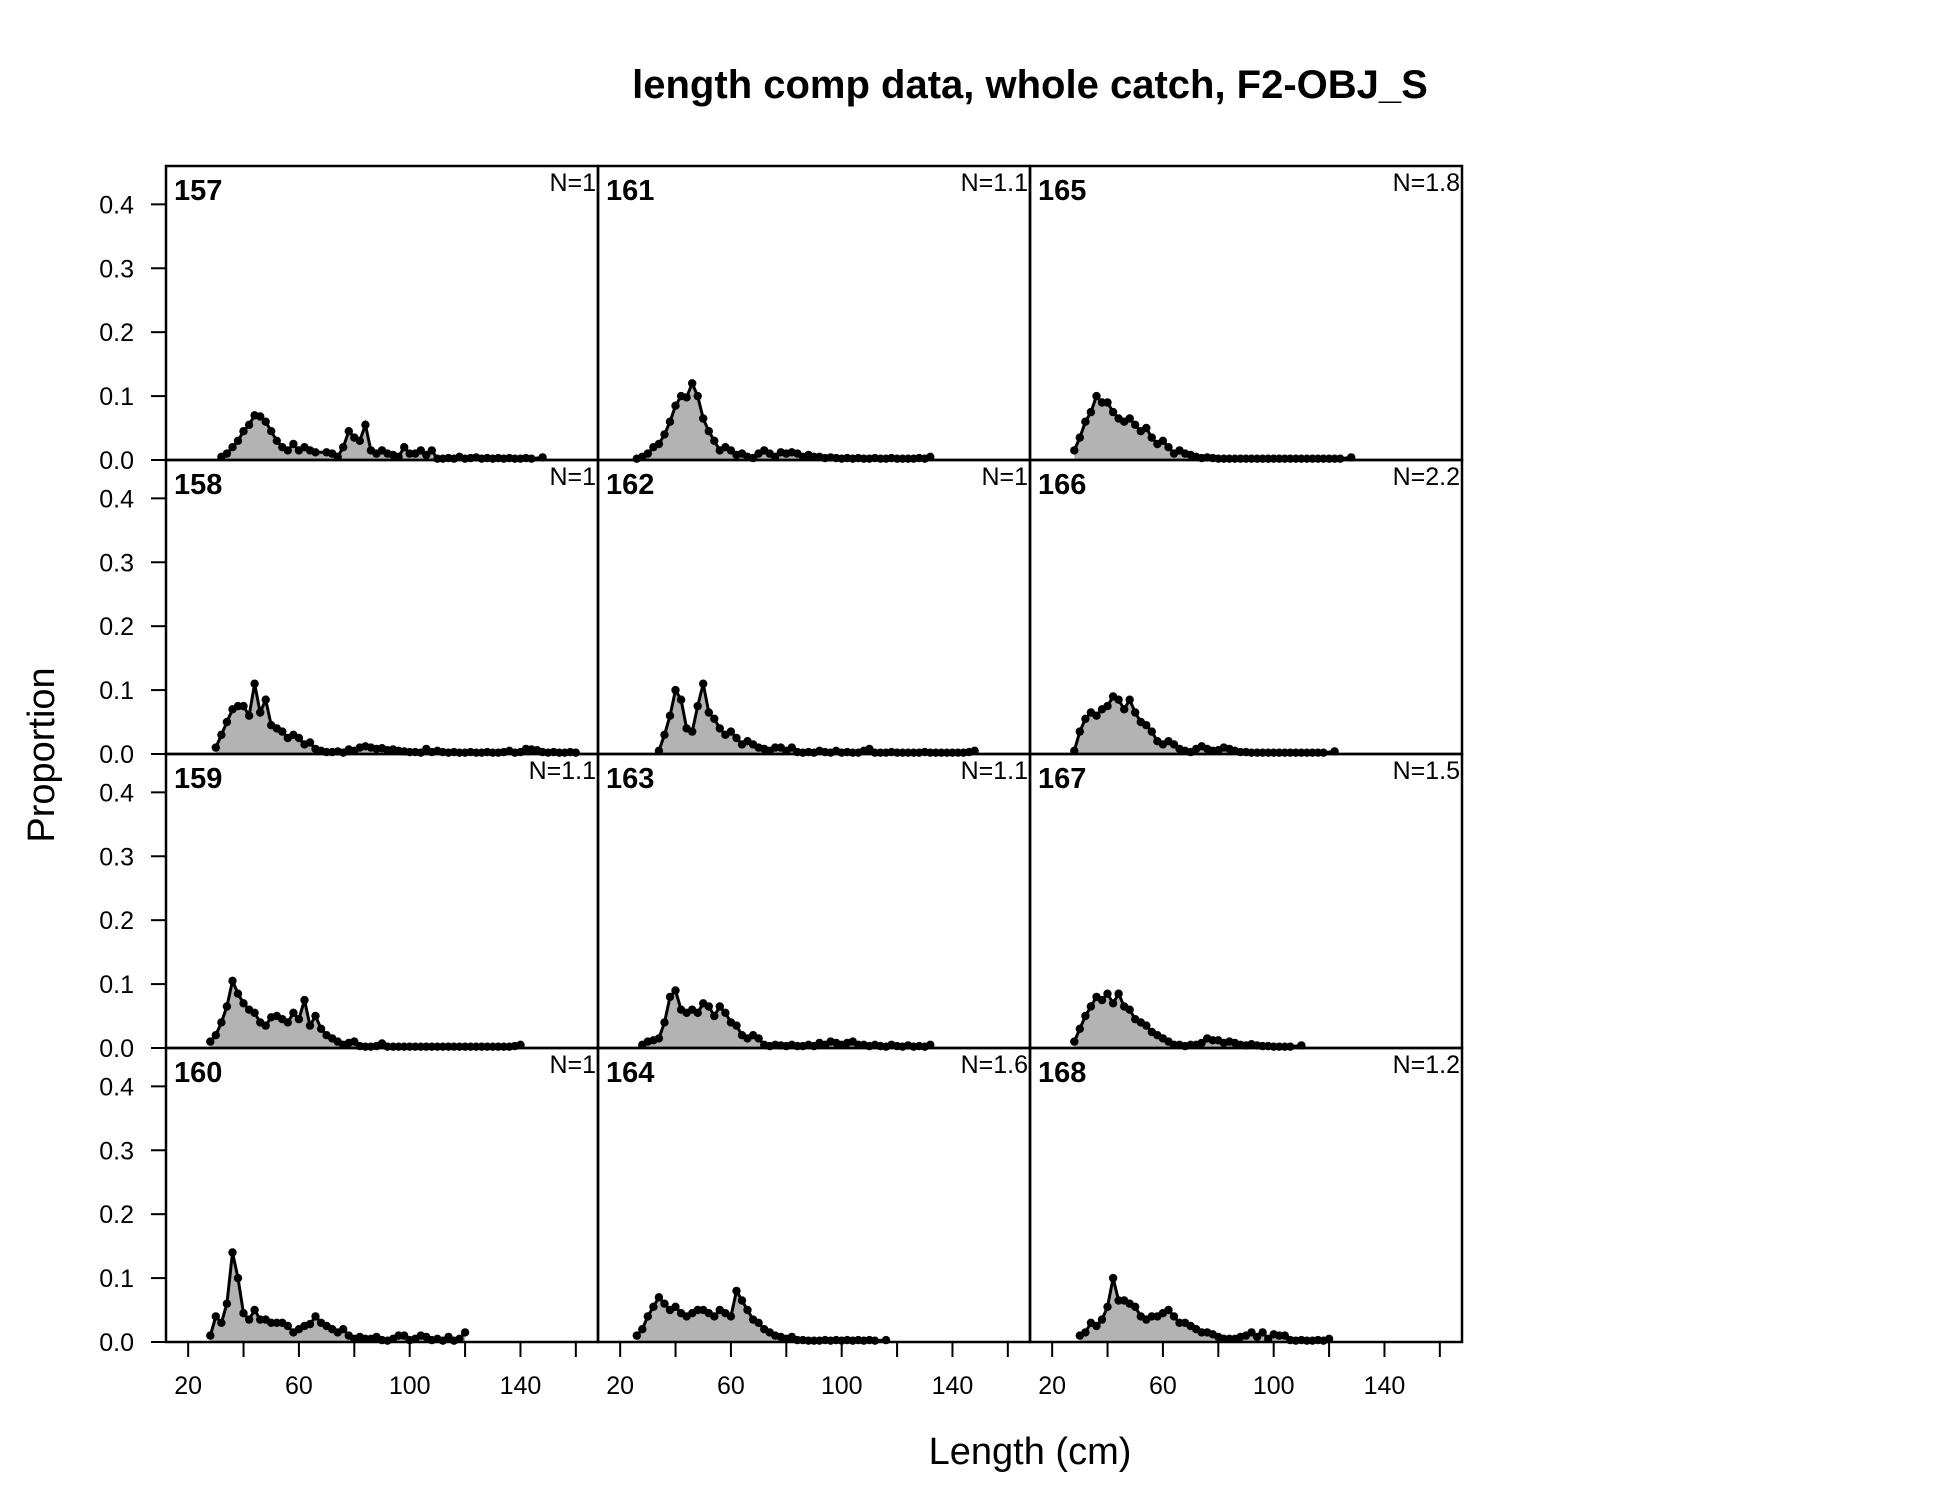 This screenshot has width=1950, height=1500. I want to click on panel-165: 165 N=1.8, so click(1246, 313).